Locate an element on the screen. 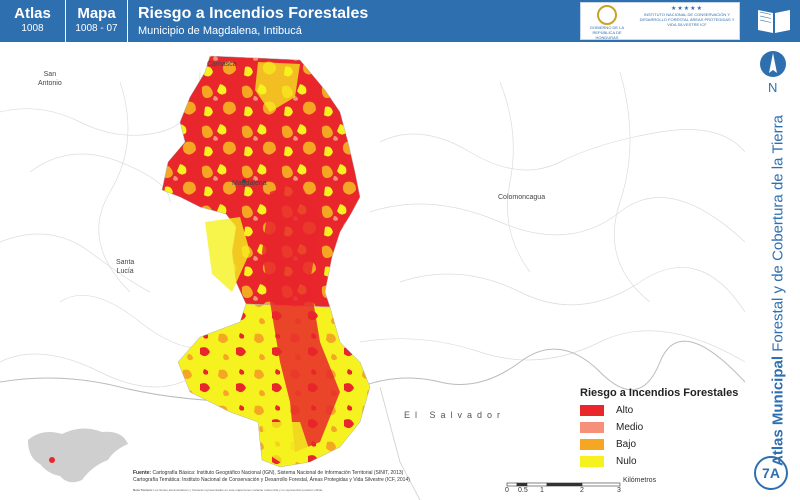  north-label: N is located at coordinates (773, 87).